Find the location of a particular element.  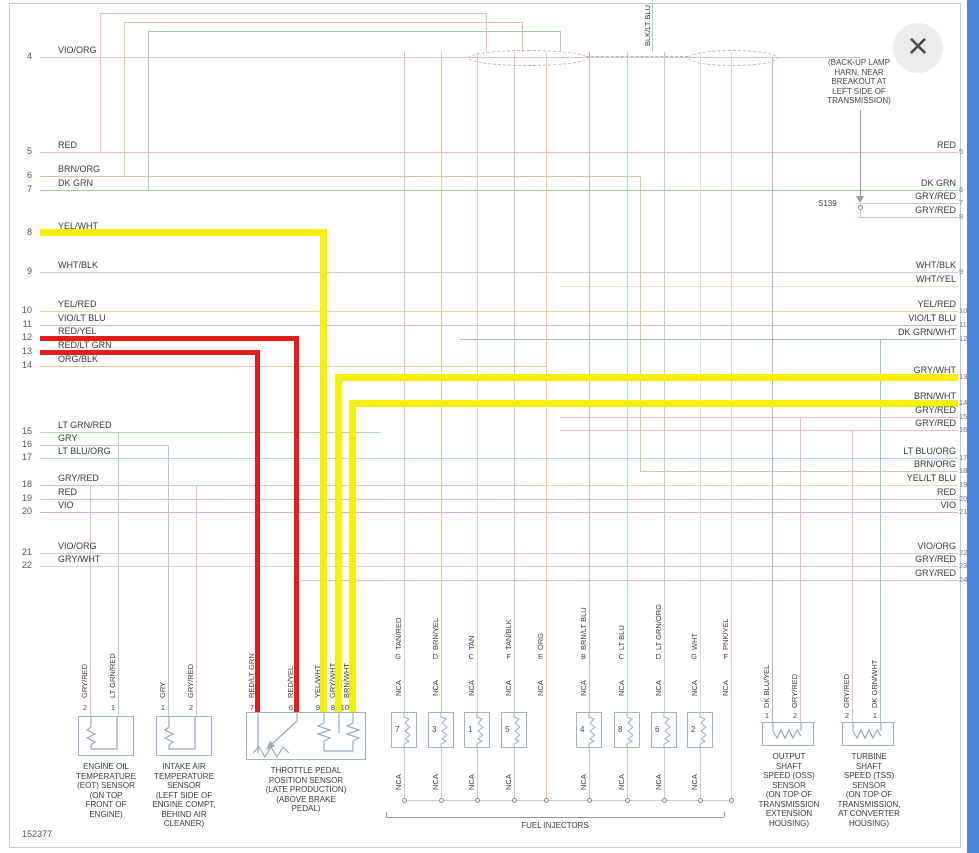

wire-color-label-vertical: GRY/RED is located at coordinates (794, 690).